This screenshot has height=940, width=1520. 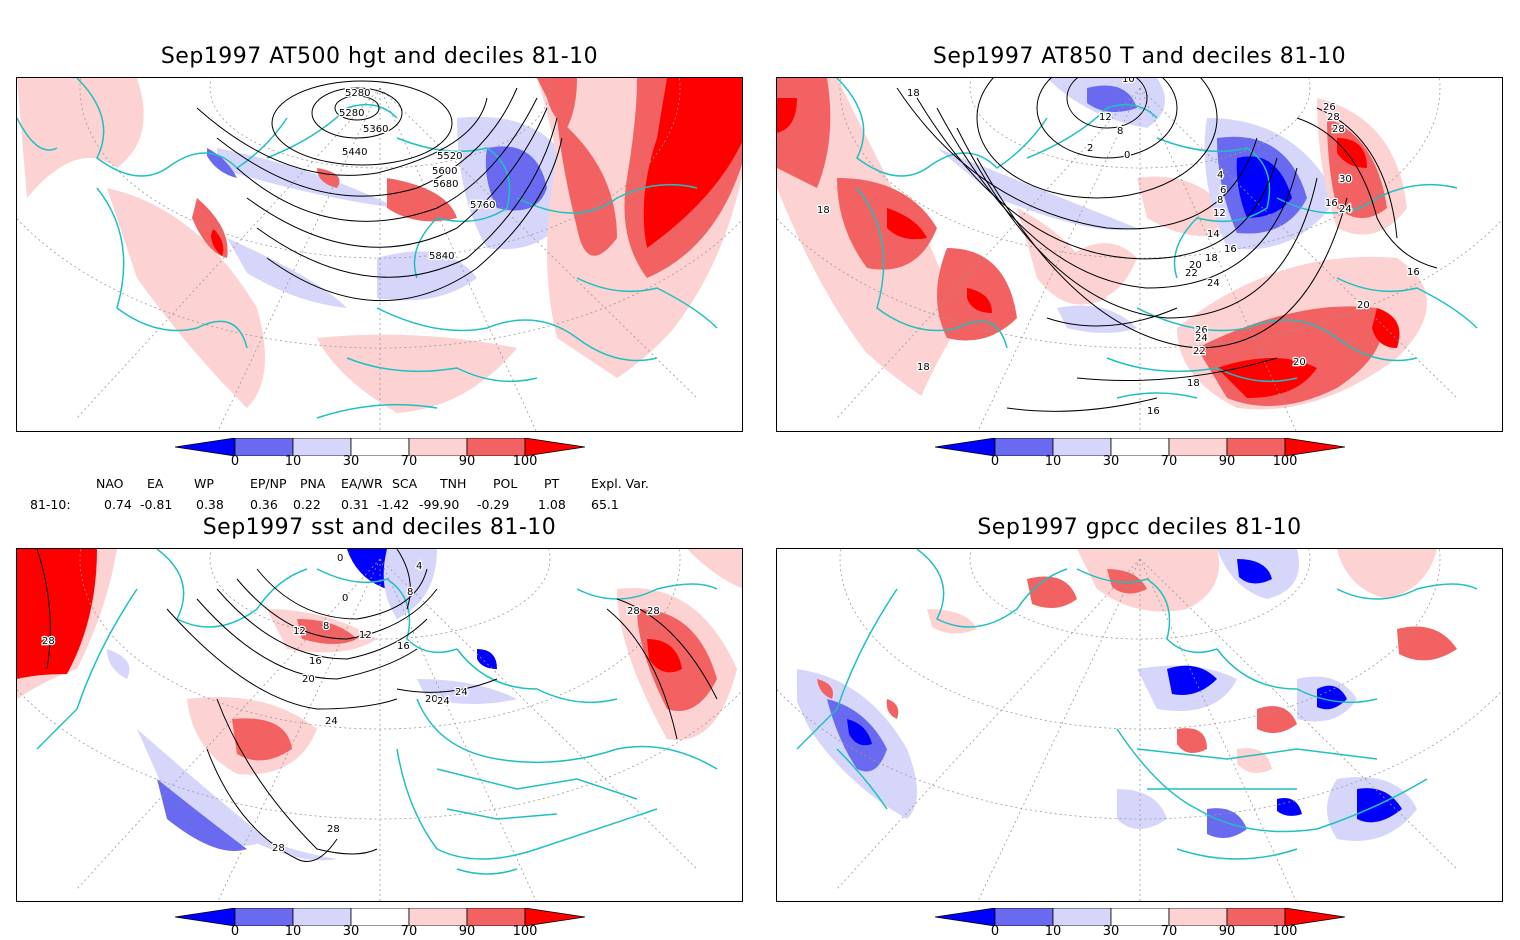 I want to click on index-header-pol: POL, so click(x=505, y=483).